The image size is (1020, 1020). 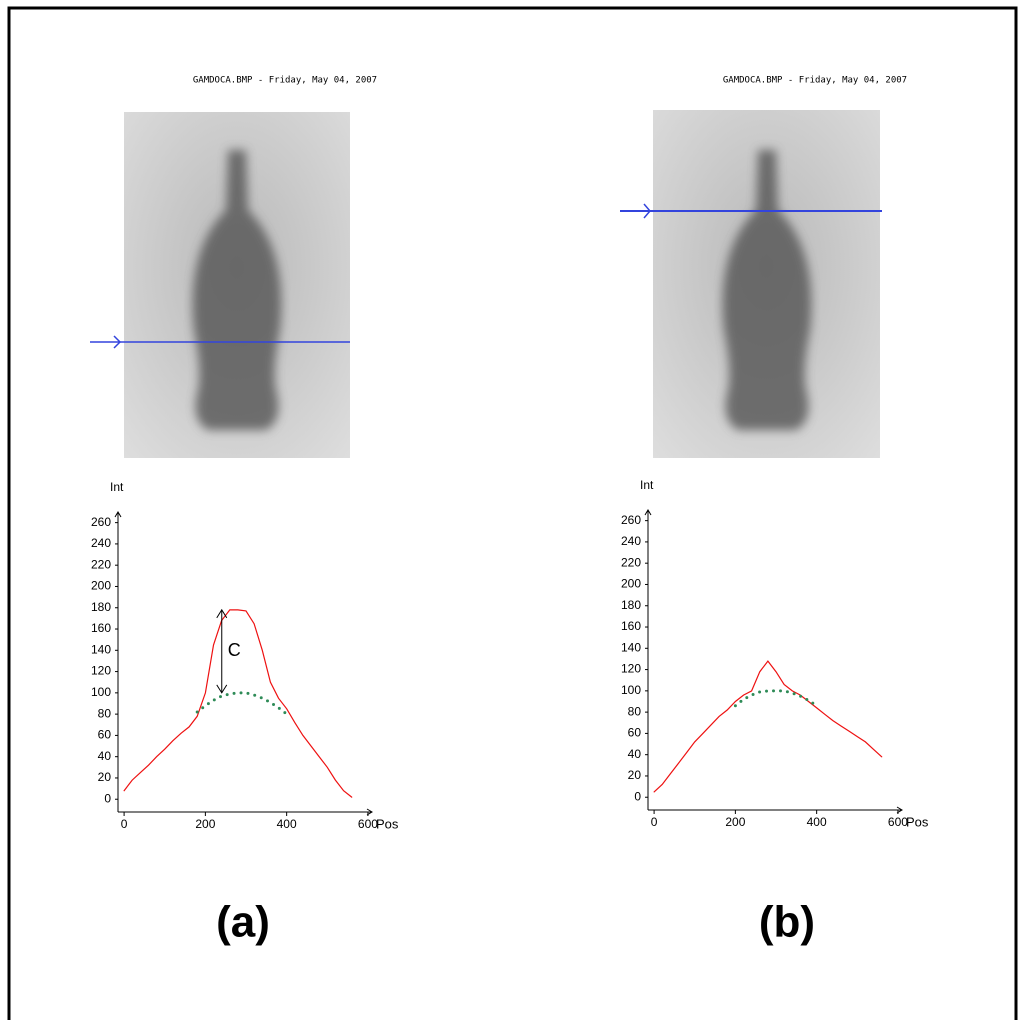 What do you see at coordinates (222, 651) in the screenshot?
I see `arrow-head` at bounding box center [222, 651].